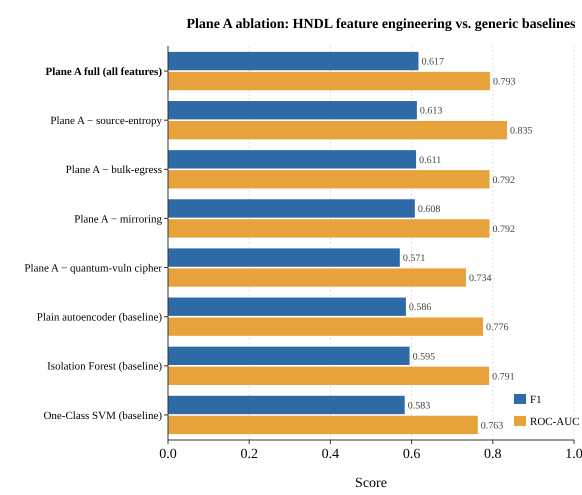 The width and height of the screenshot is (582, 495). Describe the element at coordinates (430, 160) in the screenshot. I see `data-label: 0.611` at that location.